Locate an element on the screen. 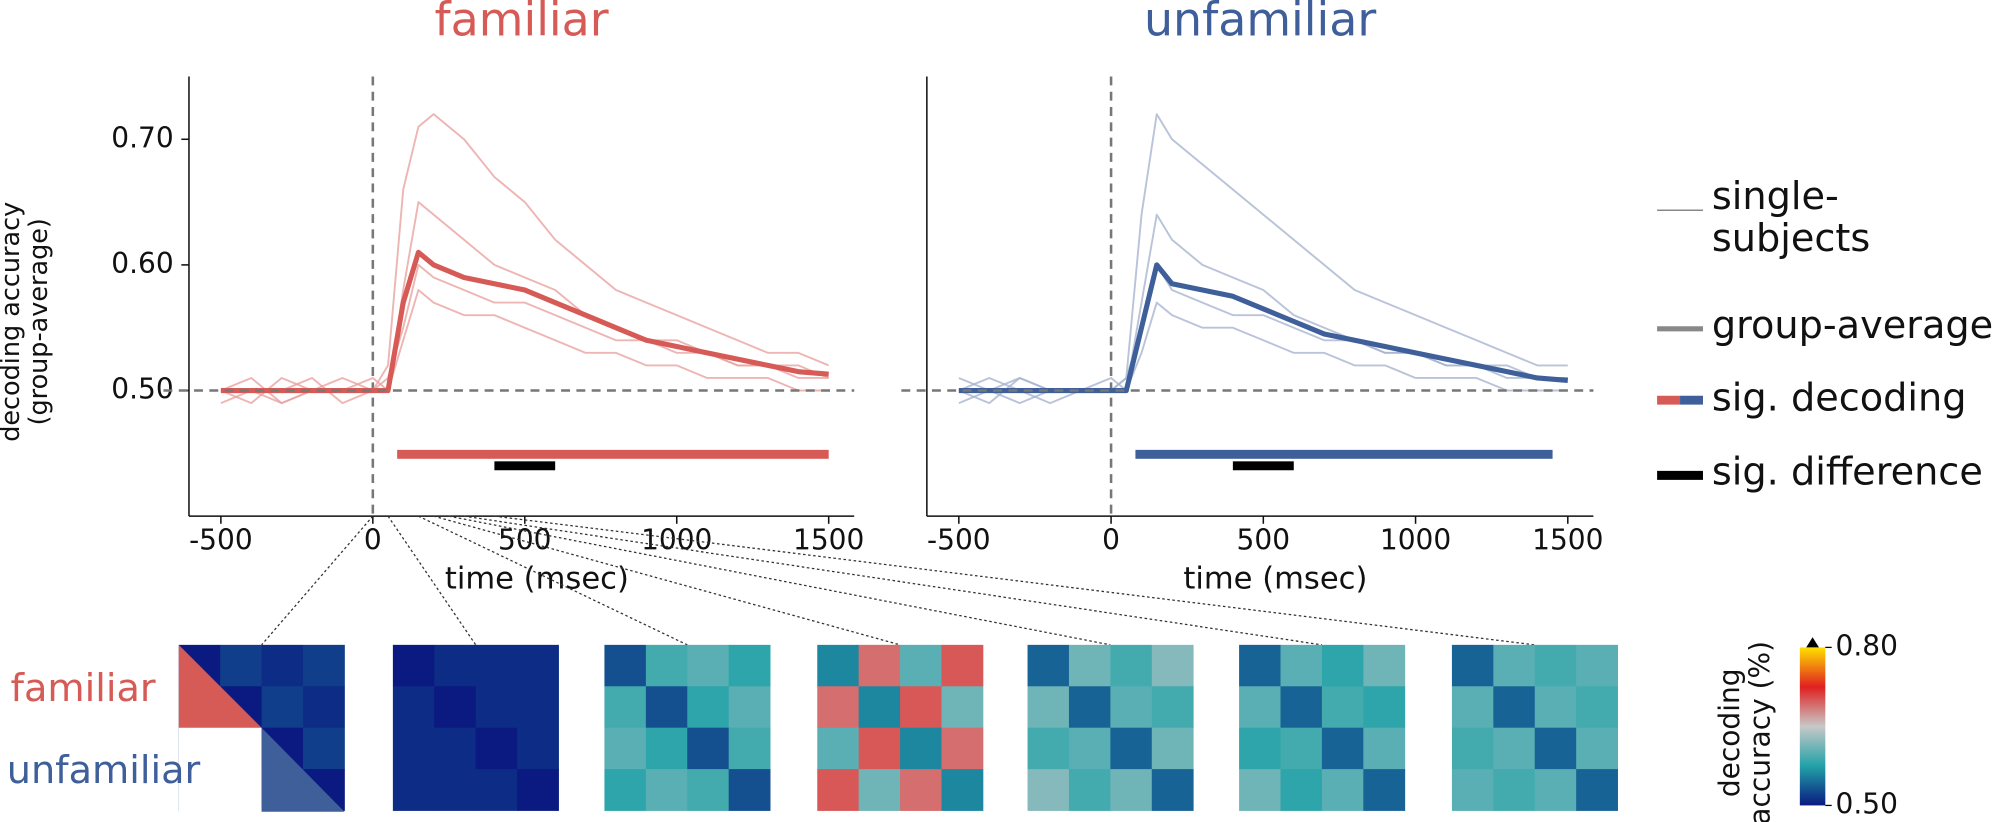  x-tick-label: 1500 is located at coordinates (1567, 540).